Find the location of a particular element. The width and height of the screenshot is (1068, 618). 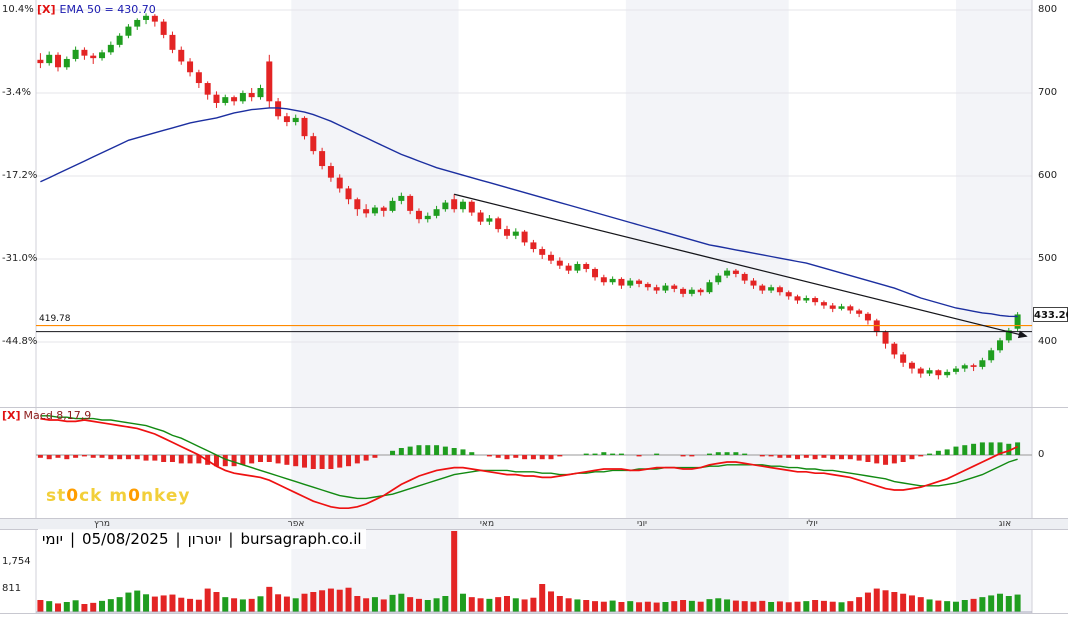

volume-axis-label: 811 is located at coordinates (12, 588).